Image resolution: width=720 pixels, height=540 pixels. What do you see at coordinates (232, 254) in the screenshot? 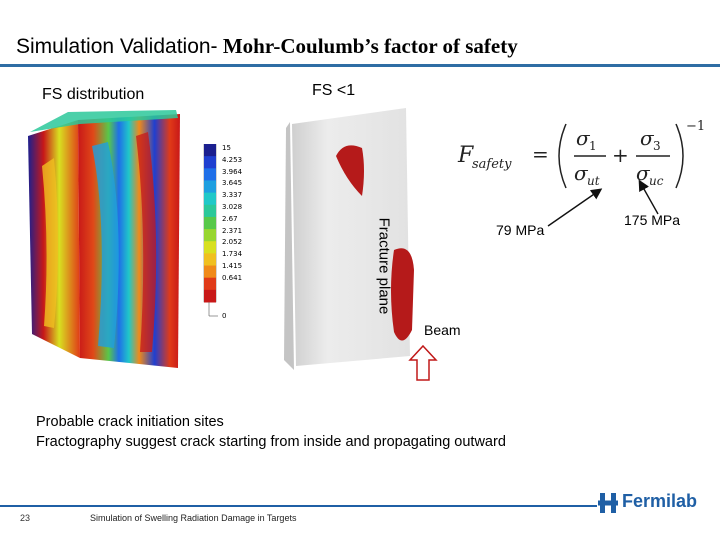
I see `colorbar-tick-label: 1.734` at bounding box center [232, 254].